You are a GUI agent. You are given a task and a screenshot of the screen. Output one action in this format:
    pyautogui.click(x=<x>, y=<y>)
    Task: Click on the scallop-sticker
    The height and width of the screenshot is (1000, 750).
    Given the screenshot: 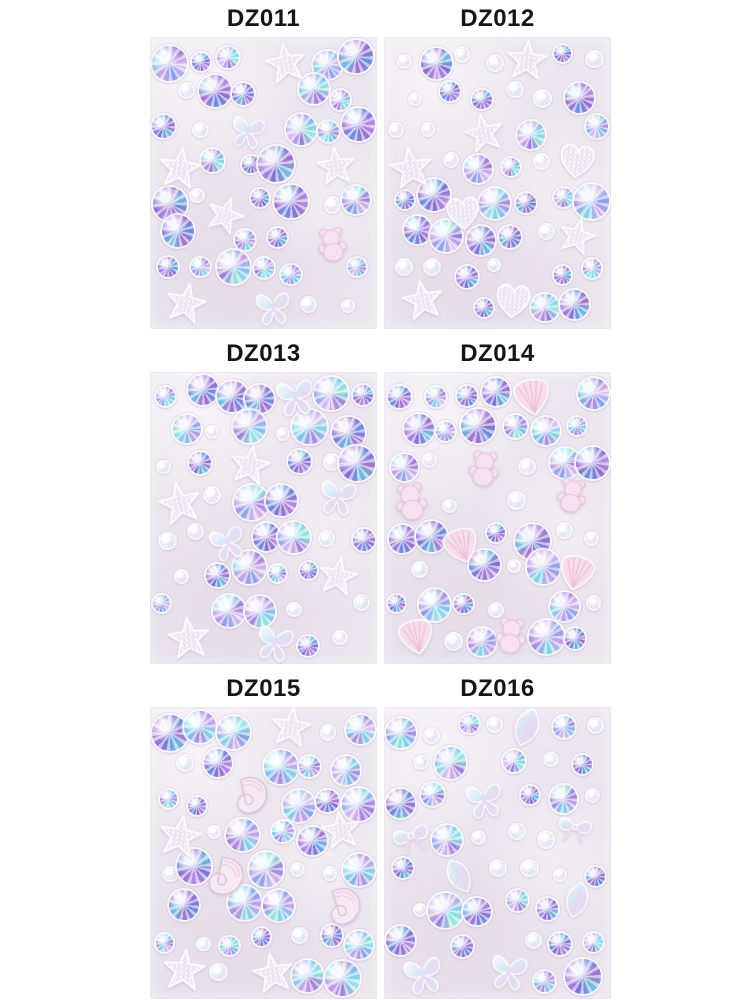 What is the action you would take?
    pyautogui.click(x=577, y=571)
    